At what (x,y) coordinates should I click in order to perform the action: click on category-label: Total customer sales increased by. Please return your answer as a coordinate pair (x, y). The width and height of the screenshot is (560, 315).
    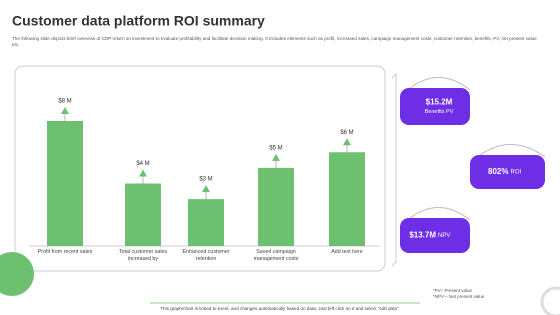
    Looking at the image, I should click on (143, 255).